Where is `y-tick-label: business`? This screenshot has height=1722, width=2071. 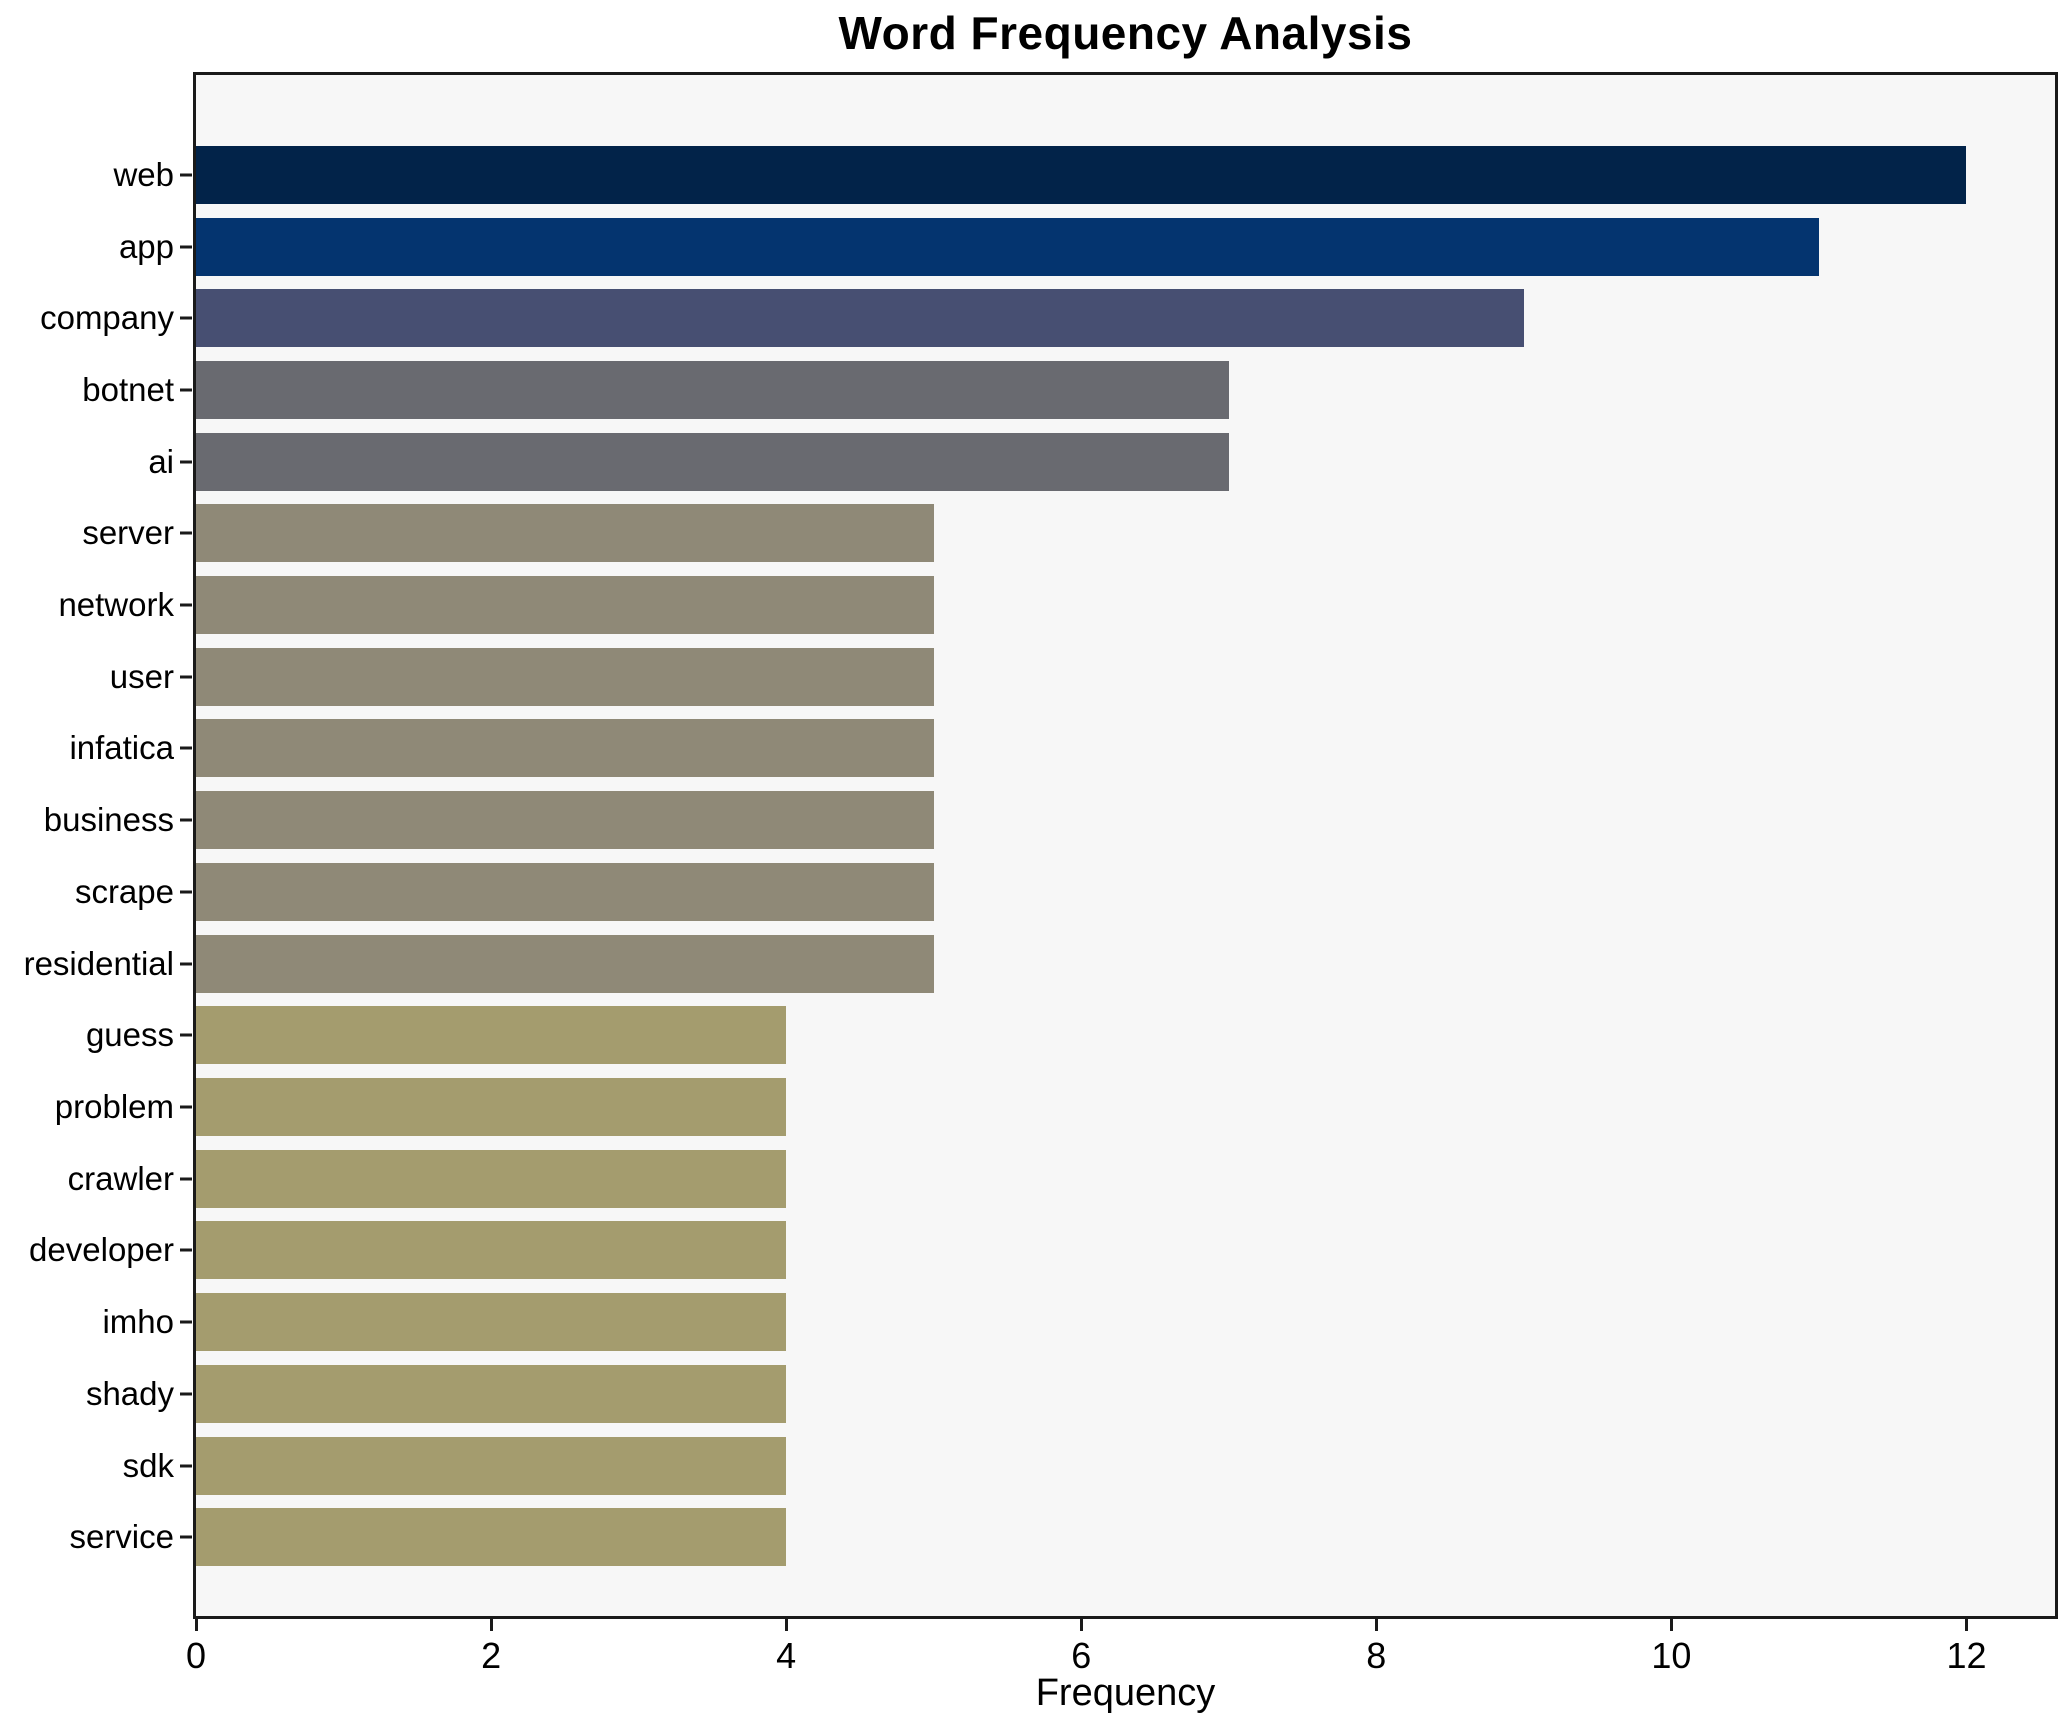
y-tick-label: business is located at coordinates (108, 820).